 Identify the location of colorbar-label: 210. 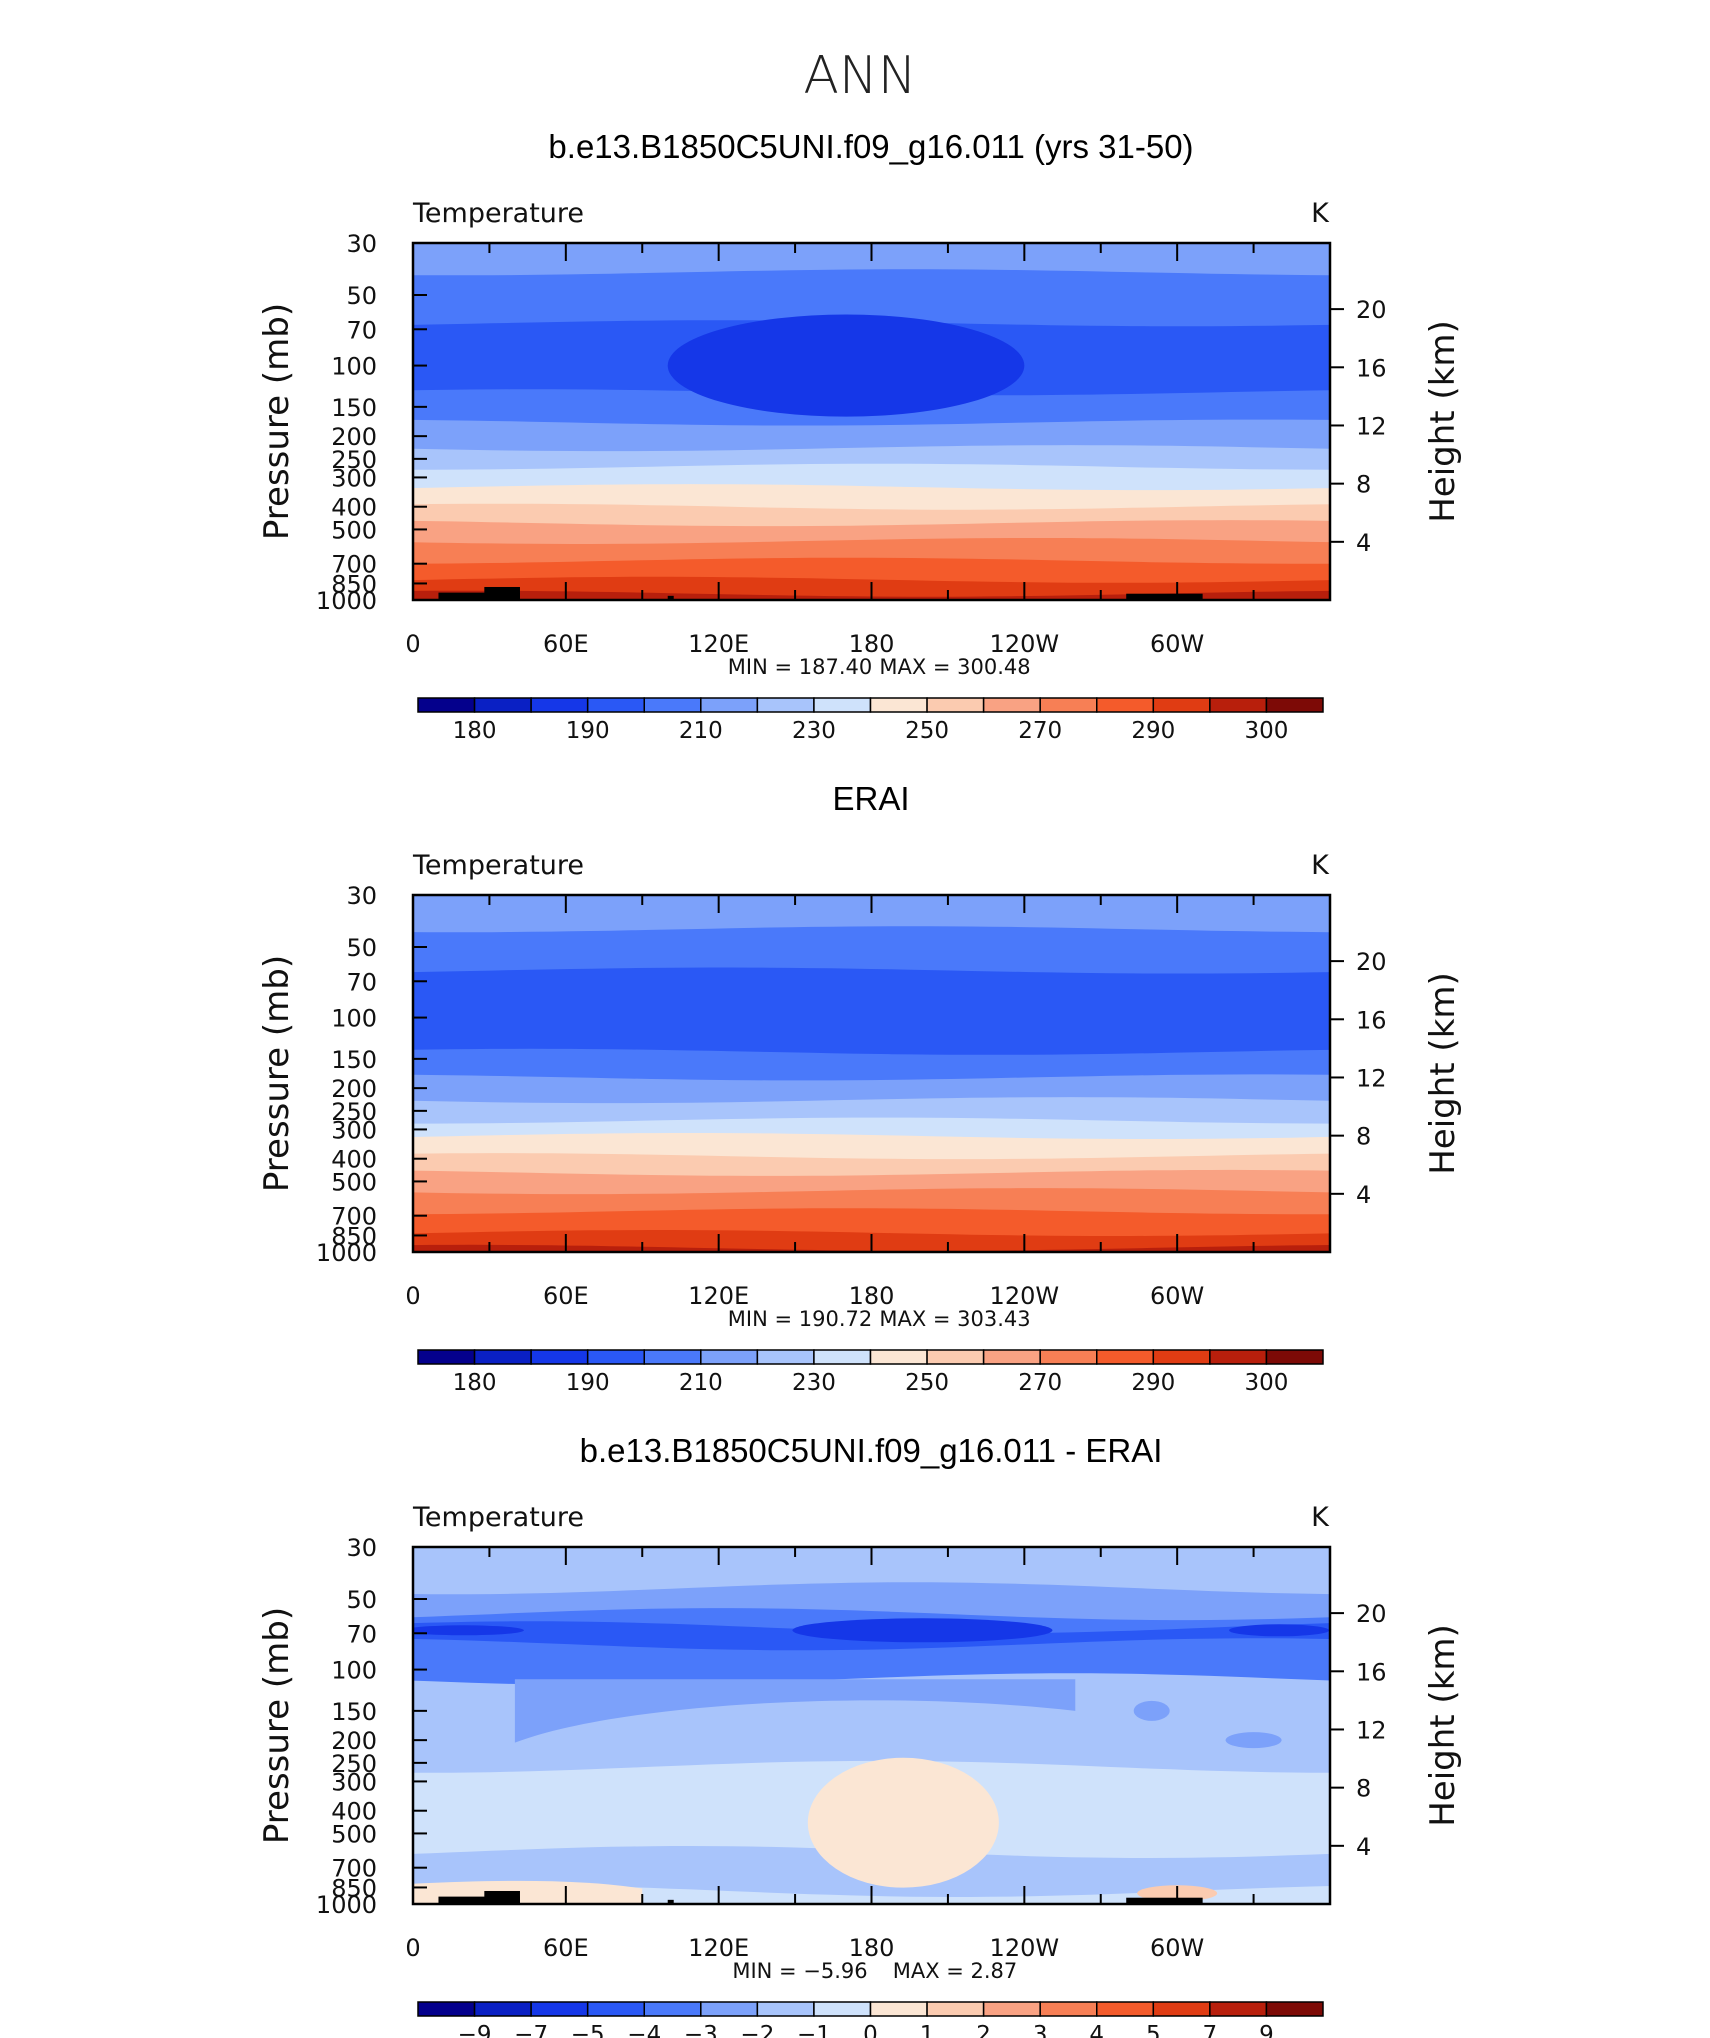
(701, 1383).